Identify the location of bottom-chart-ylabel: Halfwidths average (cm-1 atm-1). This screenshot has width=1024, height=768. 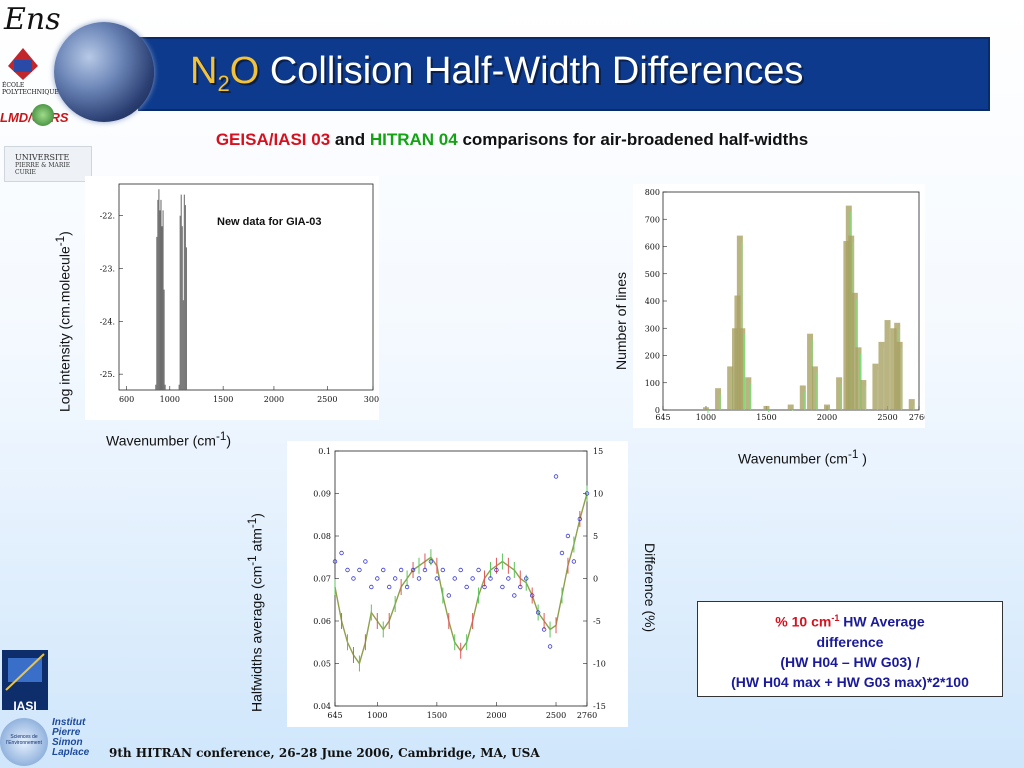
(255, 612).